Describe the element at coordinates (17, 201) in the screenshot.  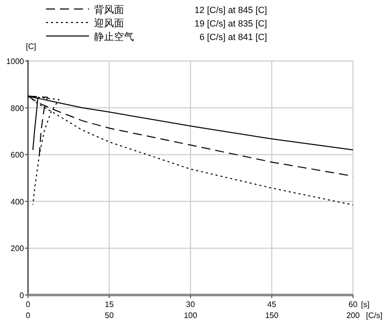
I see `y-tick-label: 400` at that location.